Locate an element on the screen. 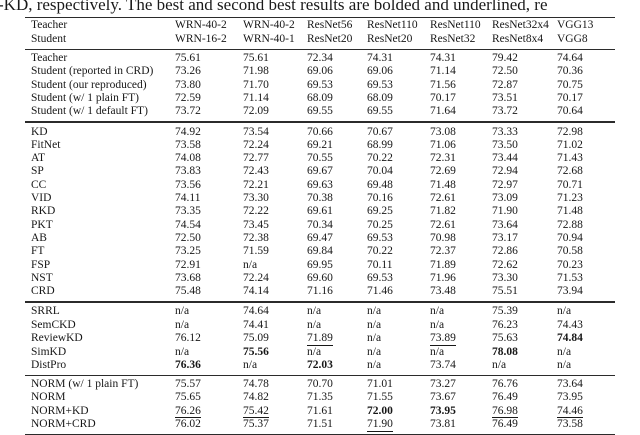 The width and height of the screenshot is (640, 435). cell-value: 70.75 is located at coordinates (570, 84).